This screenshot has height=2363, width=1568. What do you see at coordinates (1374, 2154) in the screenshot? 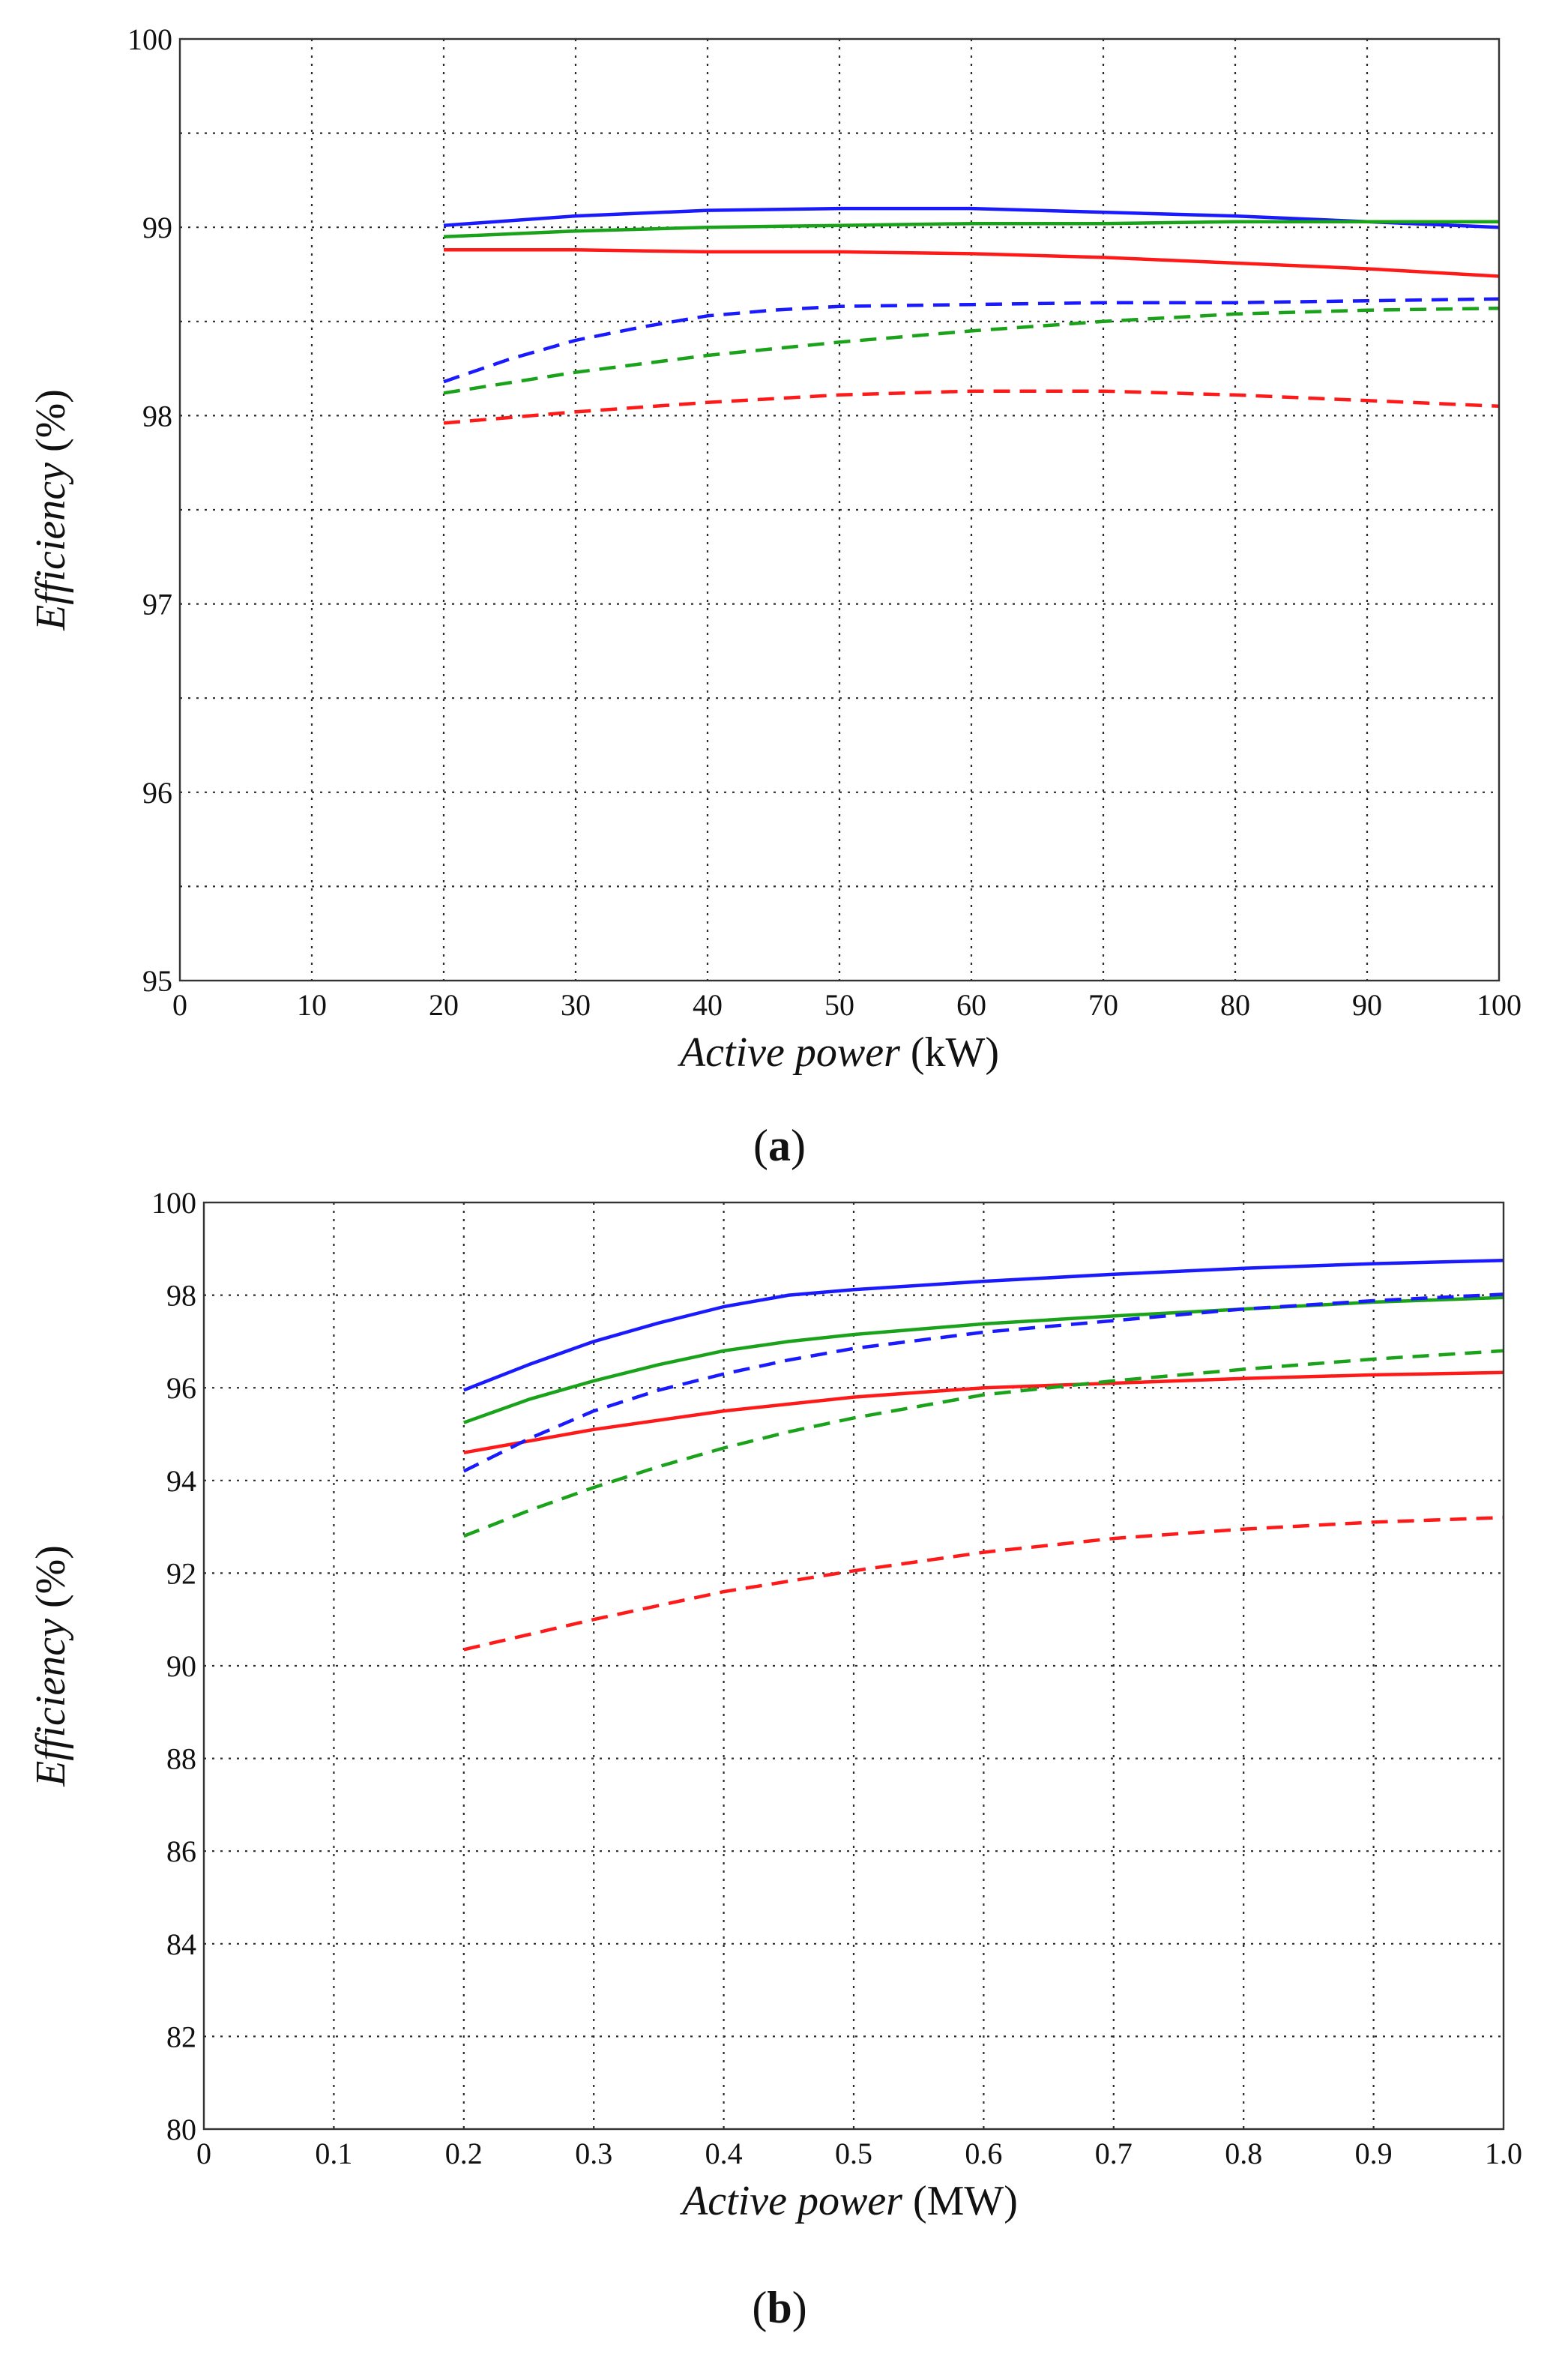
I see `x-tick-label: 0.9` at bounding box center [1374, 2154].